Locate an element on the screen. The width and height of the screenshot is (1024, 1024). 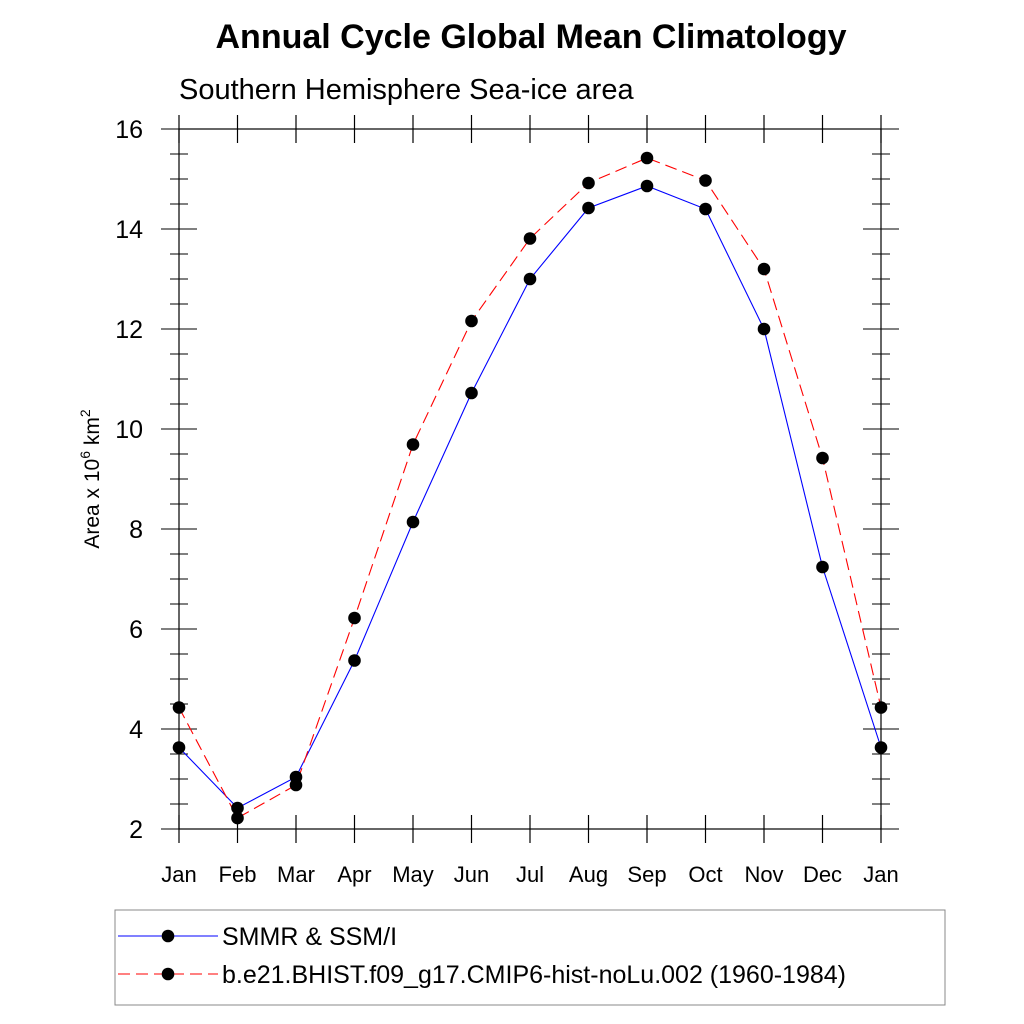
legend-box is located at coordinates (530, 957).